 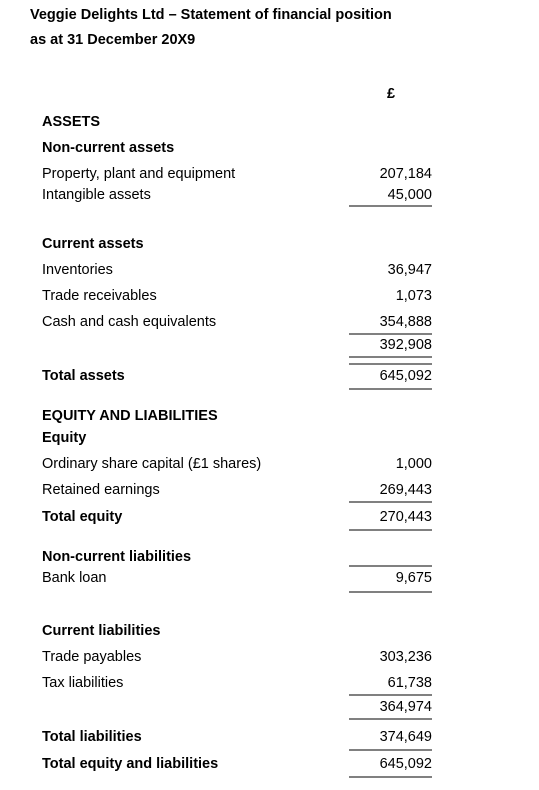 What do you see at coordinates (414, 296) in the screenshot?
I see `row-value: 1,073` at bounding box center [414, 296].